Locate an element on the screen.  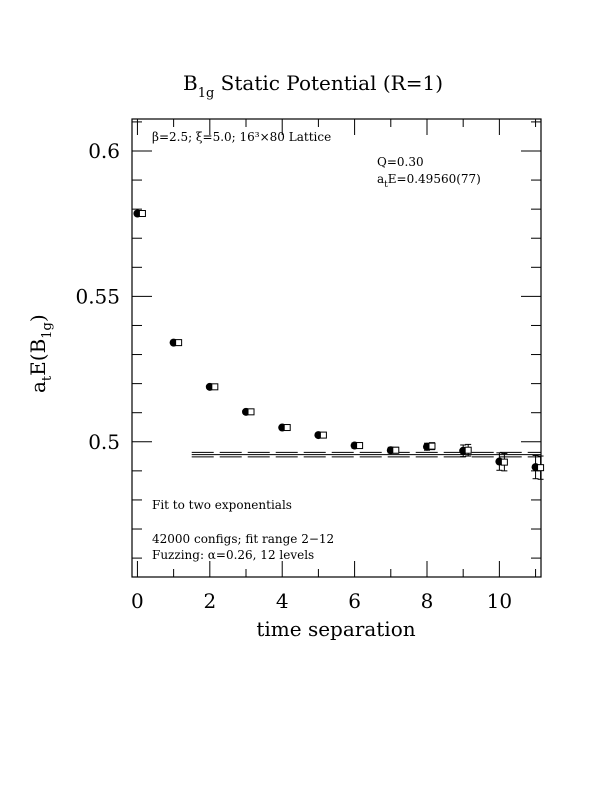
y-tick-label: 0.55 is located at coordinates (97, 296).